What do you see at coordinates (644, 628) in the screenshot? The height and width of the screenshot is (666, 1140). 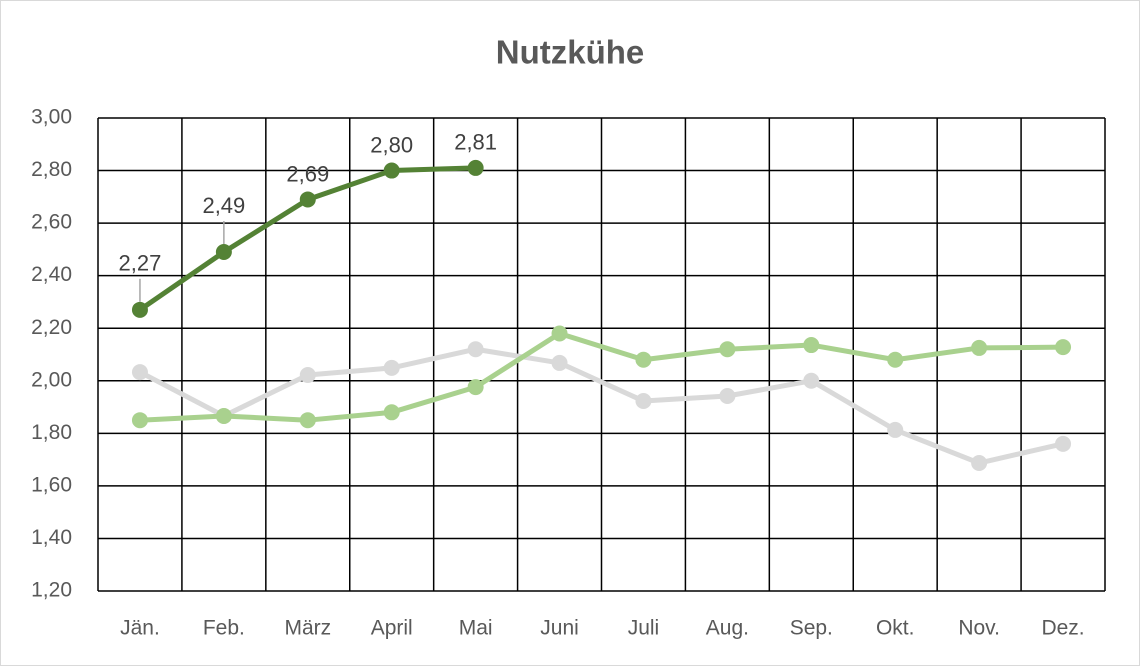 I see `x-tick-label: Juli` at bounding box center [644, 628].